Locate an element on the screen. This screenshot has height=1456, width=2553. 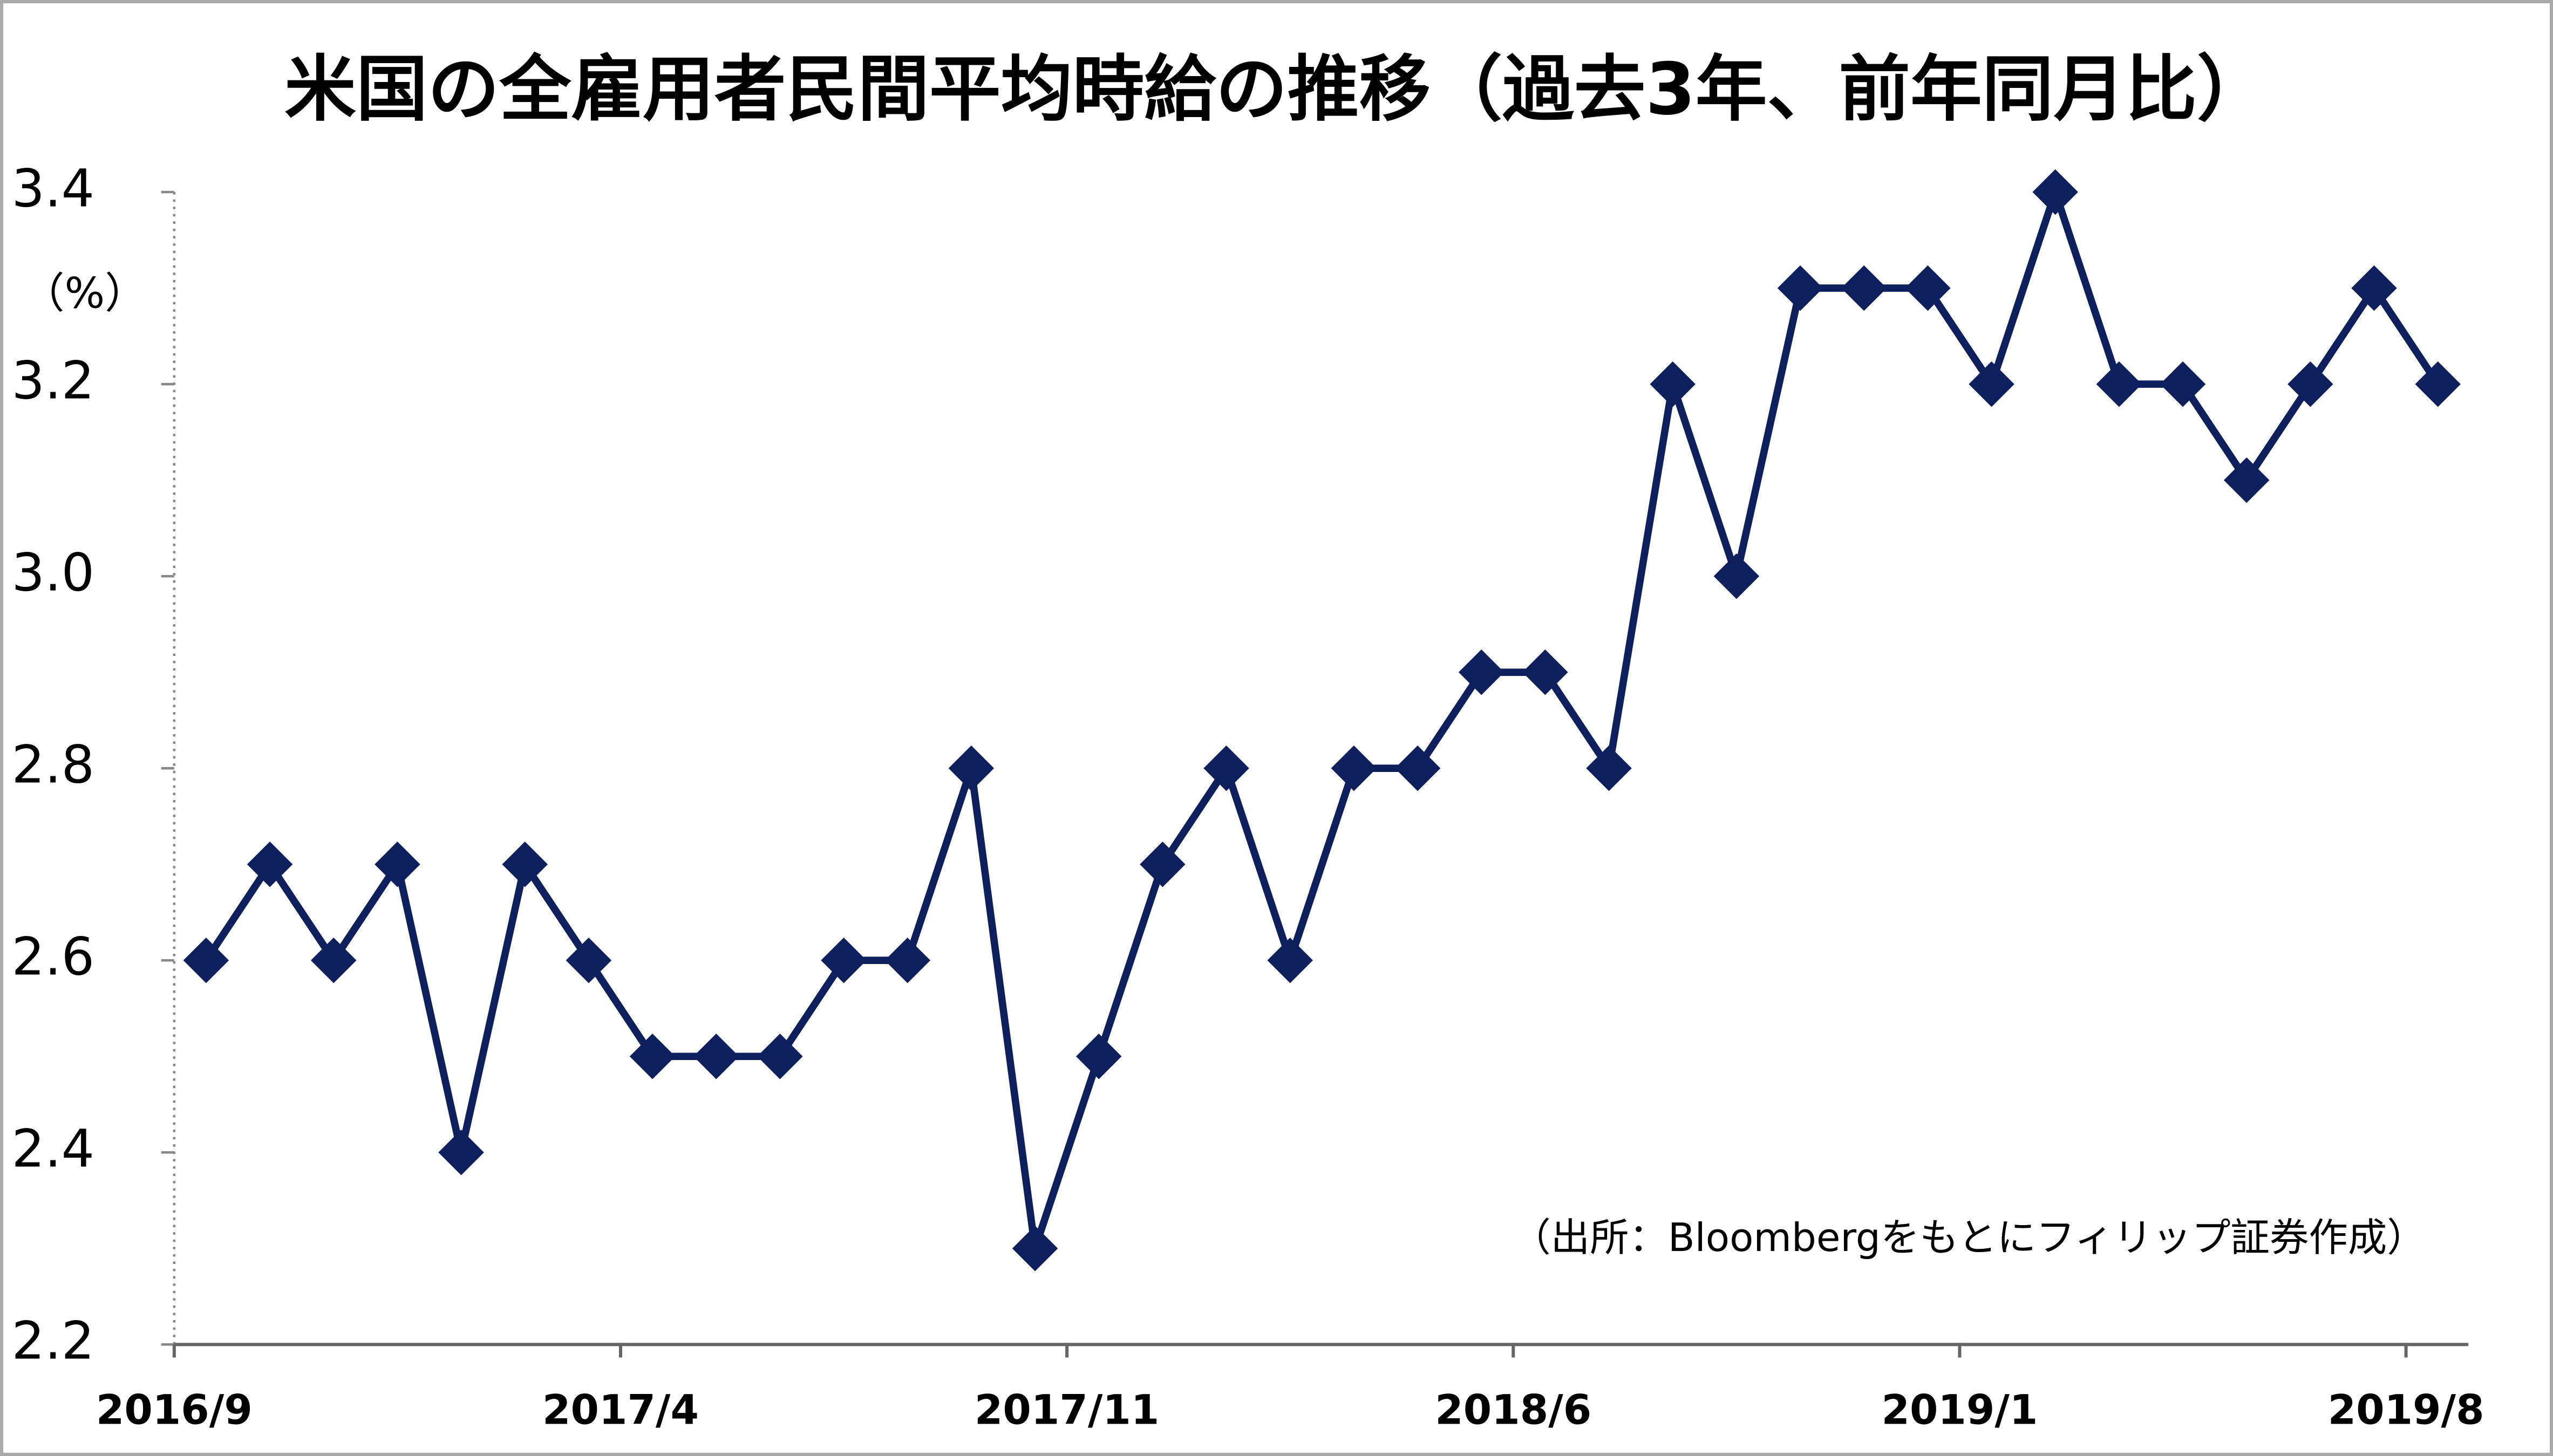
x-tick-label: 2017/4 is located at coordinates (620, 1410).